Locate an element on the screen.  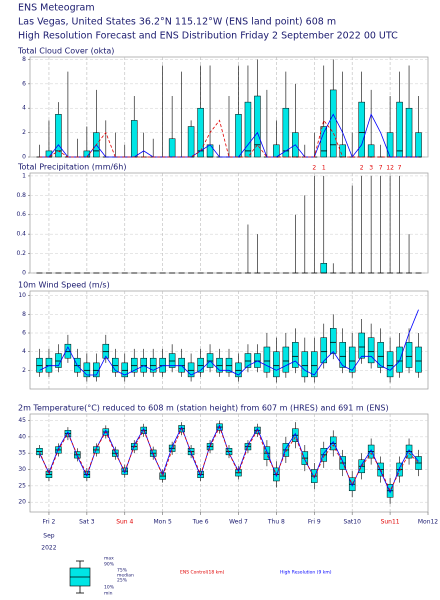
x-tick-label: Sat 3 is located at coordinates (87, 522).